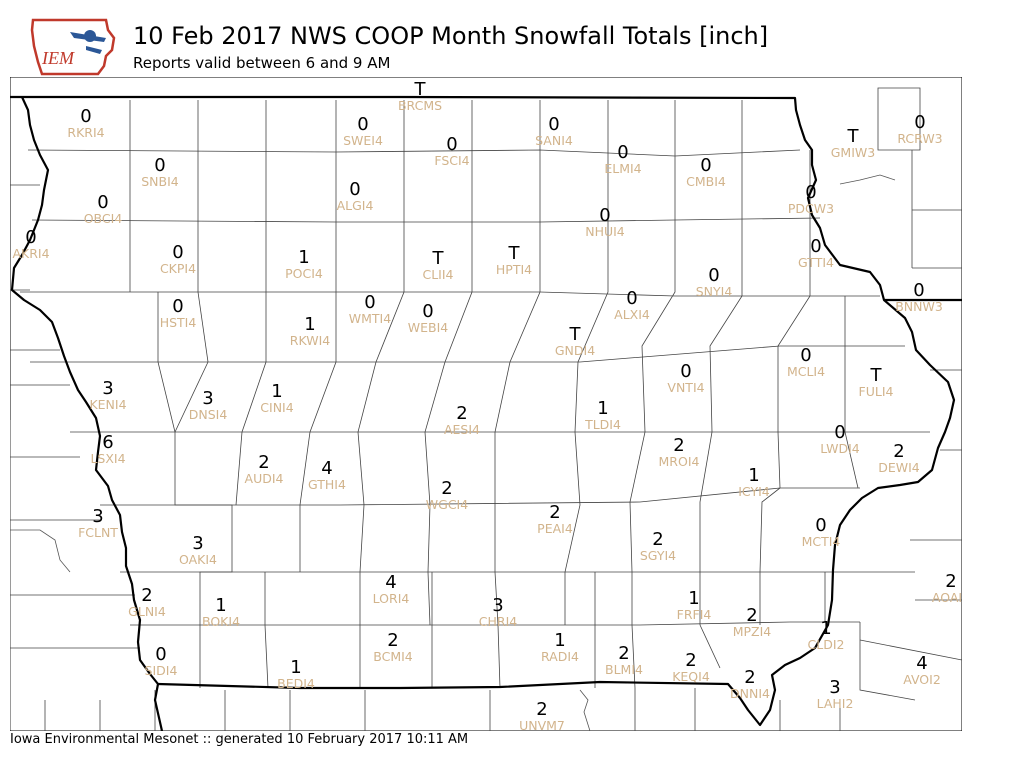 Image resolution: width=1024 pixels, height=768 pixels. I want to click on station-id-label: GLNI4, so click(147, 611).